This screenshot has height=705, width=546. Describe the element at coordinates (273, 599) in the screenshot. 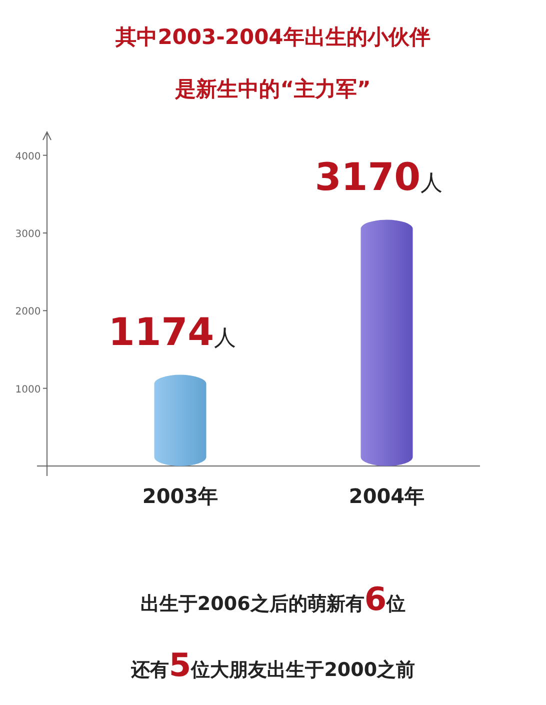

I see `text: 出生于2006之后的萌新有6位` at that location.